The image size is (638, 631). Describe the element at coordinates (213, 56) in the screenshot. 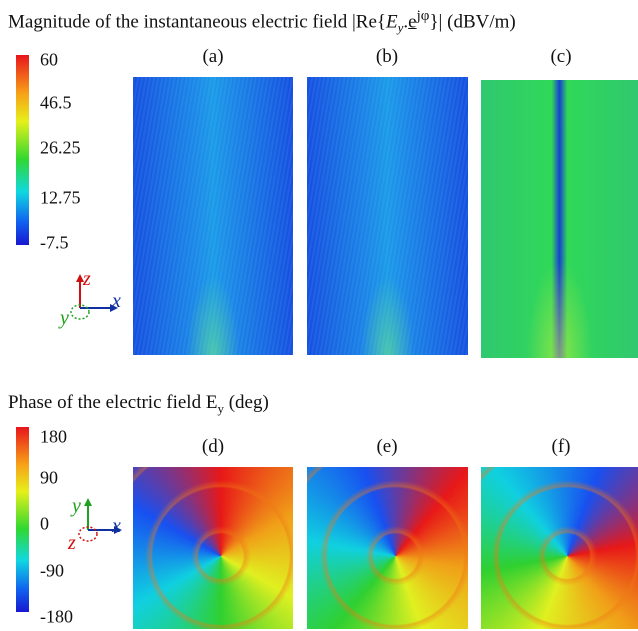

I see `panel-label: (a)` at that location.